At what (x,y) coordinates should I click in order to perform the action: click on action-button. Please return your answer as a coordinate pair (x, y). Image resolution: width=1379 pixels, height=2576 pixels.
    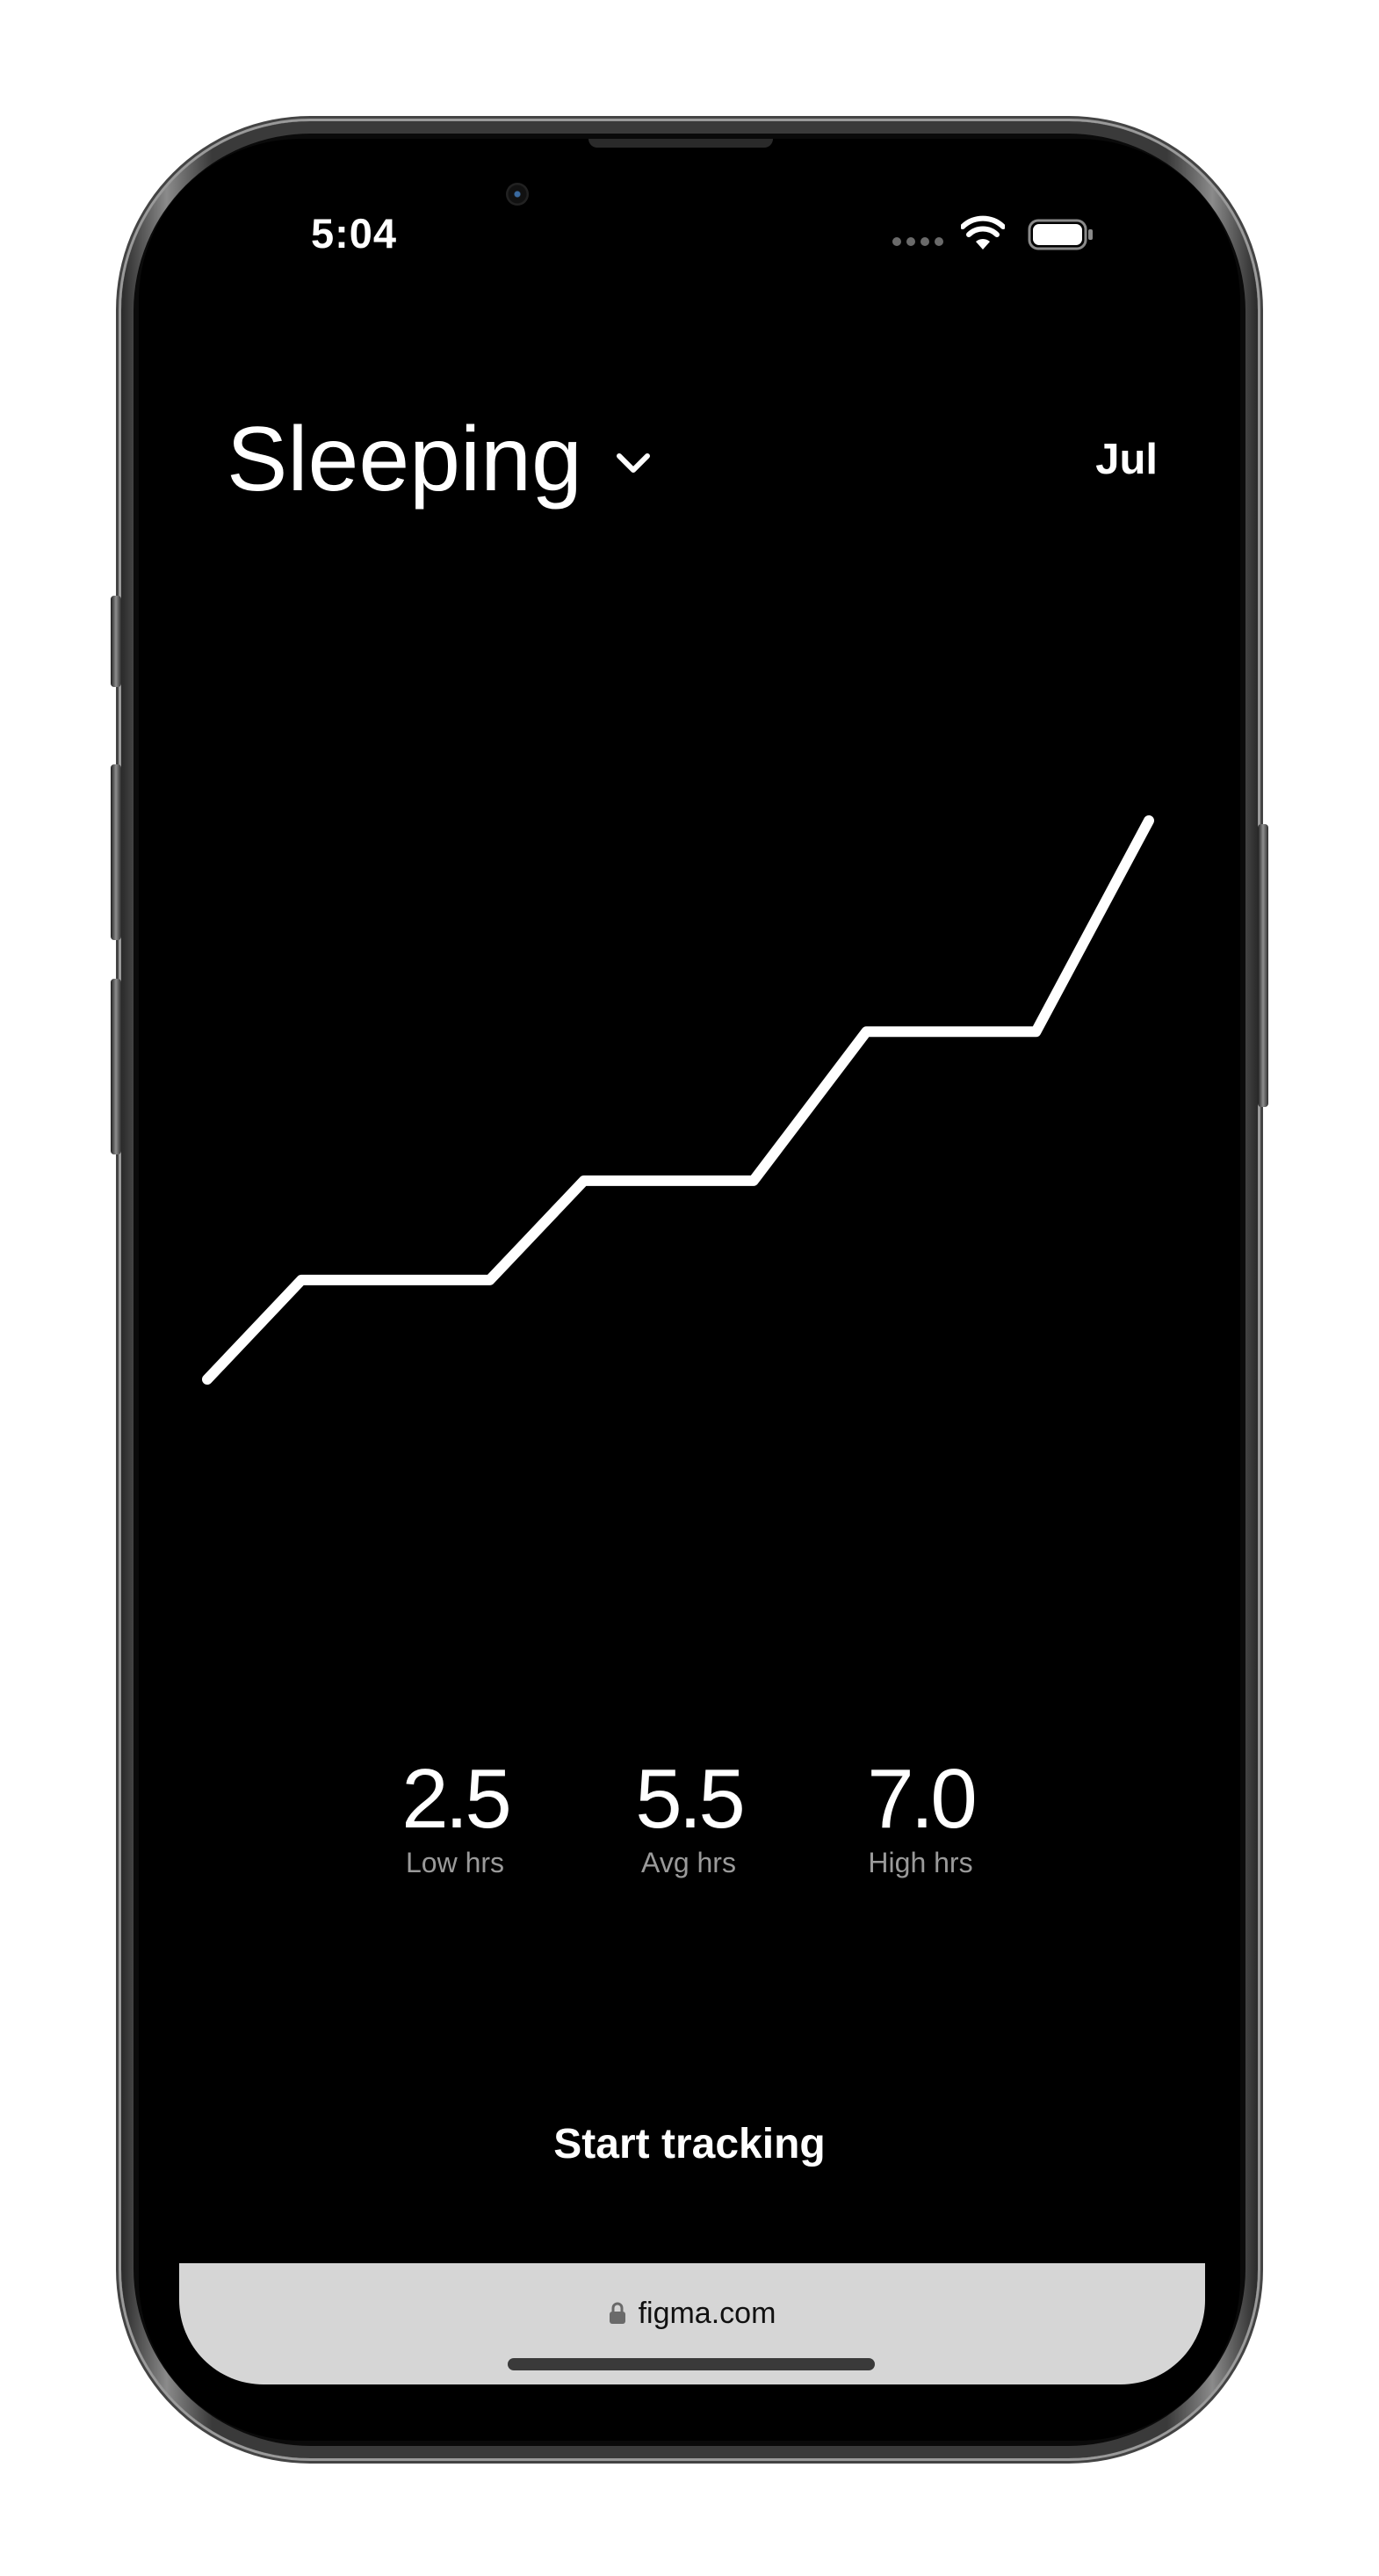
    Looking at the image, I should click on (116, 641).